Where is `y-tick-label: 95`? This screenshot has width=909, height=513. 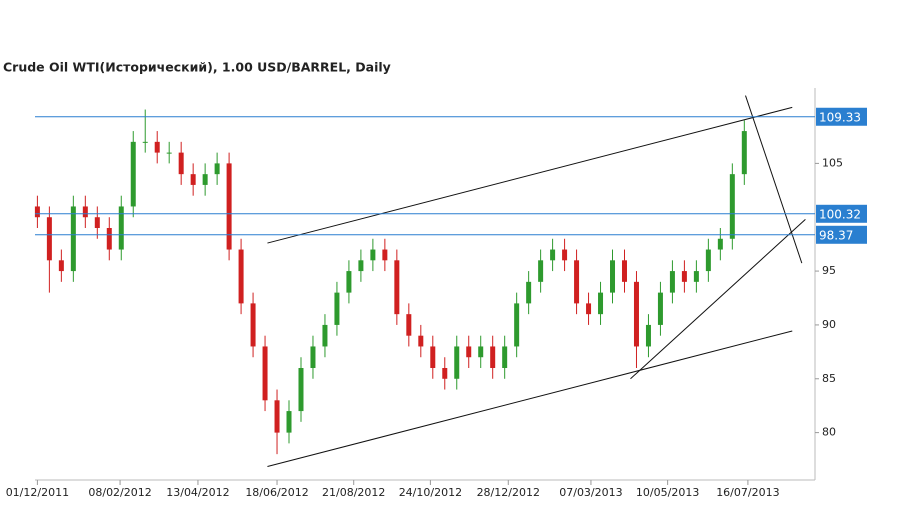 y-tick-label: 95 is located at coordinates (829, 270).